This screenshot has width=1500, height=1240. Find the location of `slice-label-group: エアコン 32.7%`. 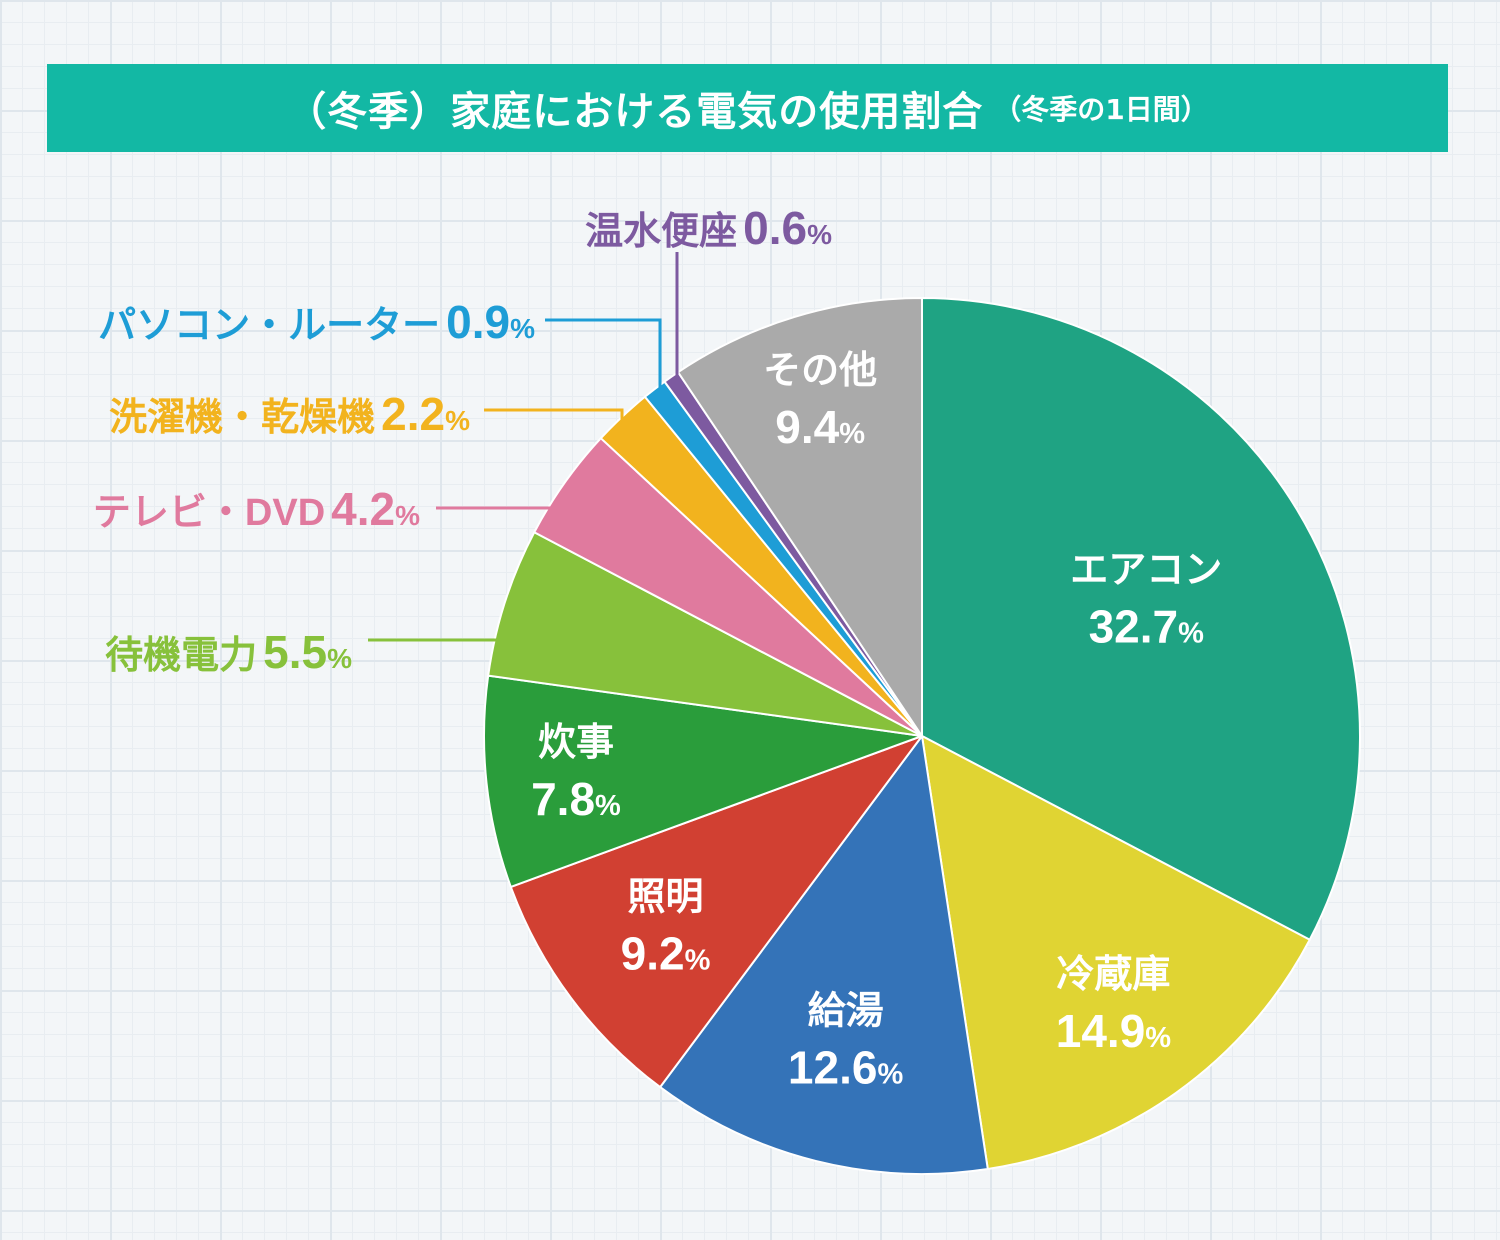

slice-label-group: エアコン 32.7% is located at coordinates (1146, 601).